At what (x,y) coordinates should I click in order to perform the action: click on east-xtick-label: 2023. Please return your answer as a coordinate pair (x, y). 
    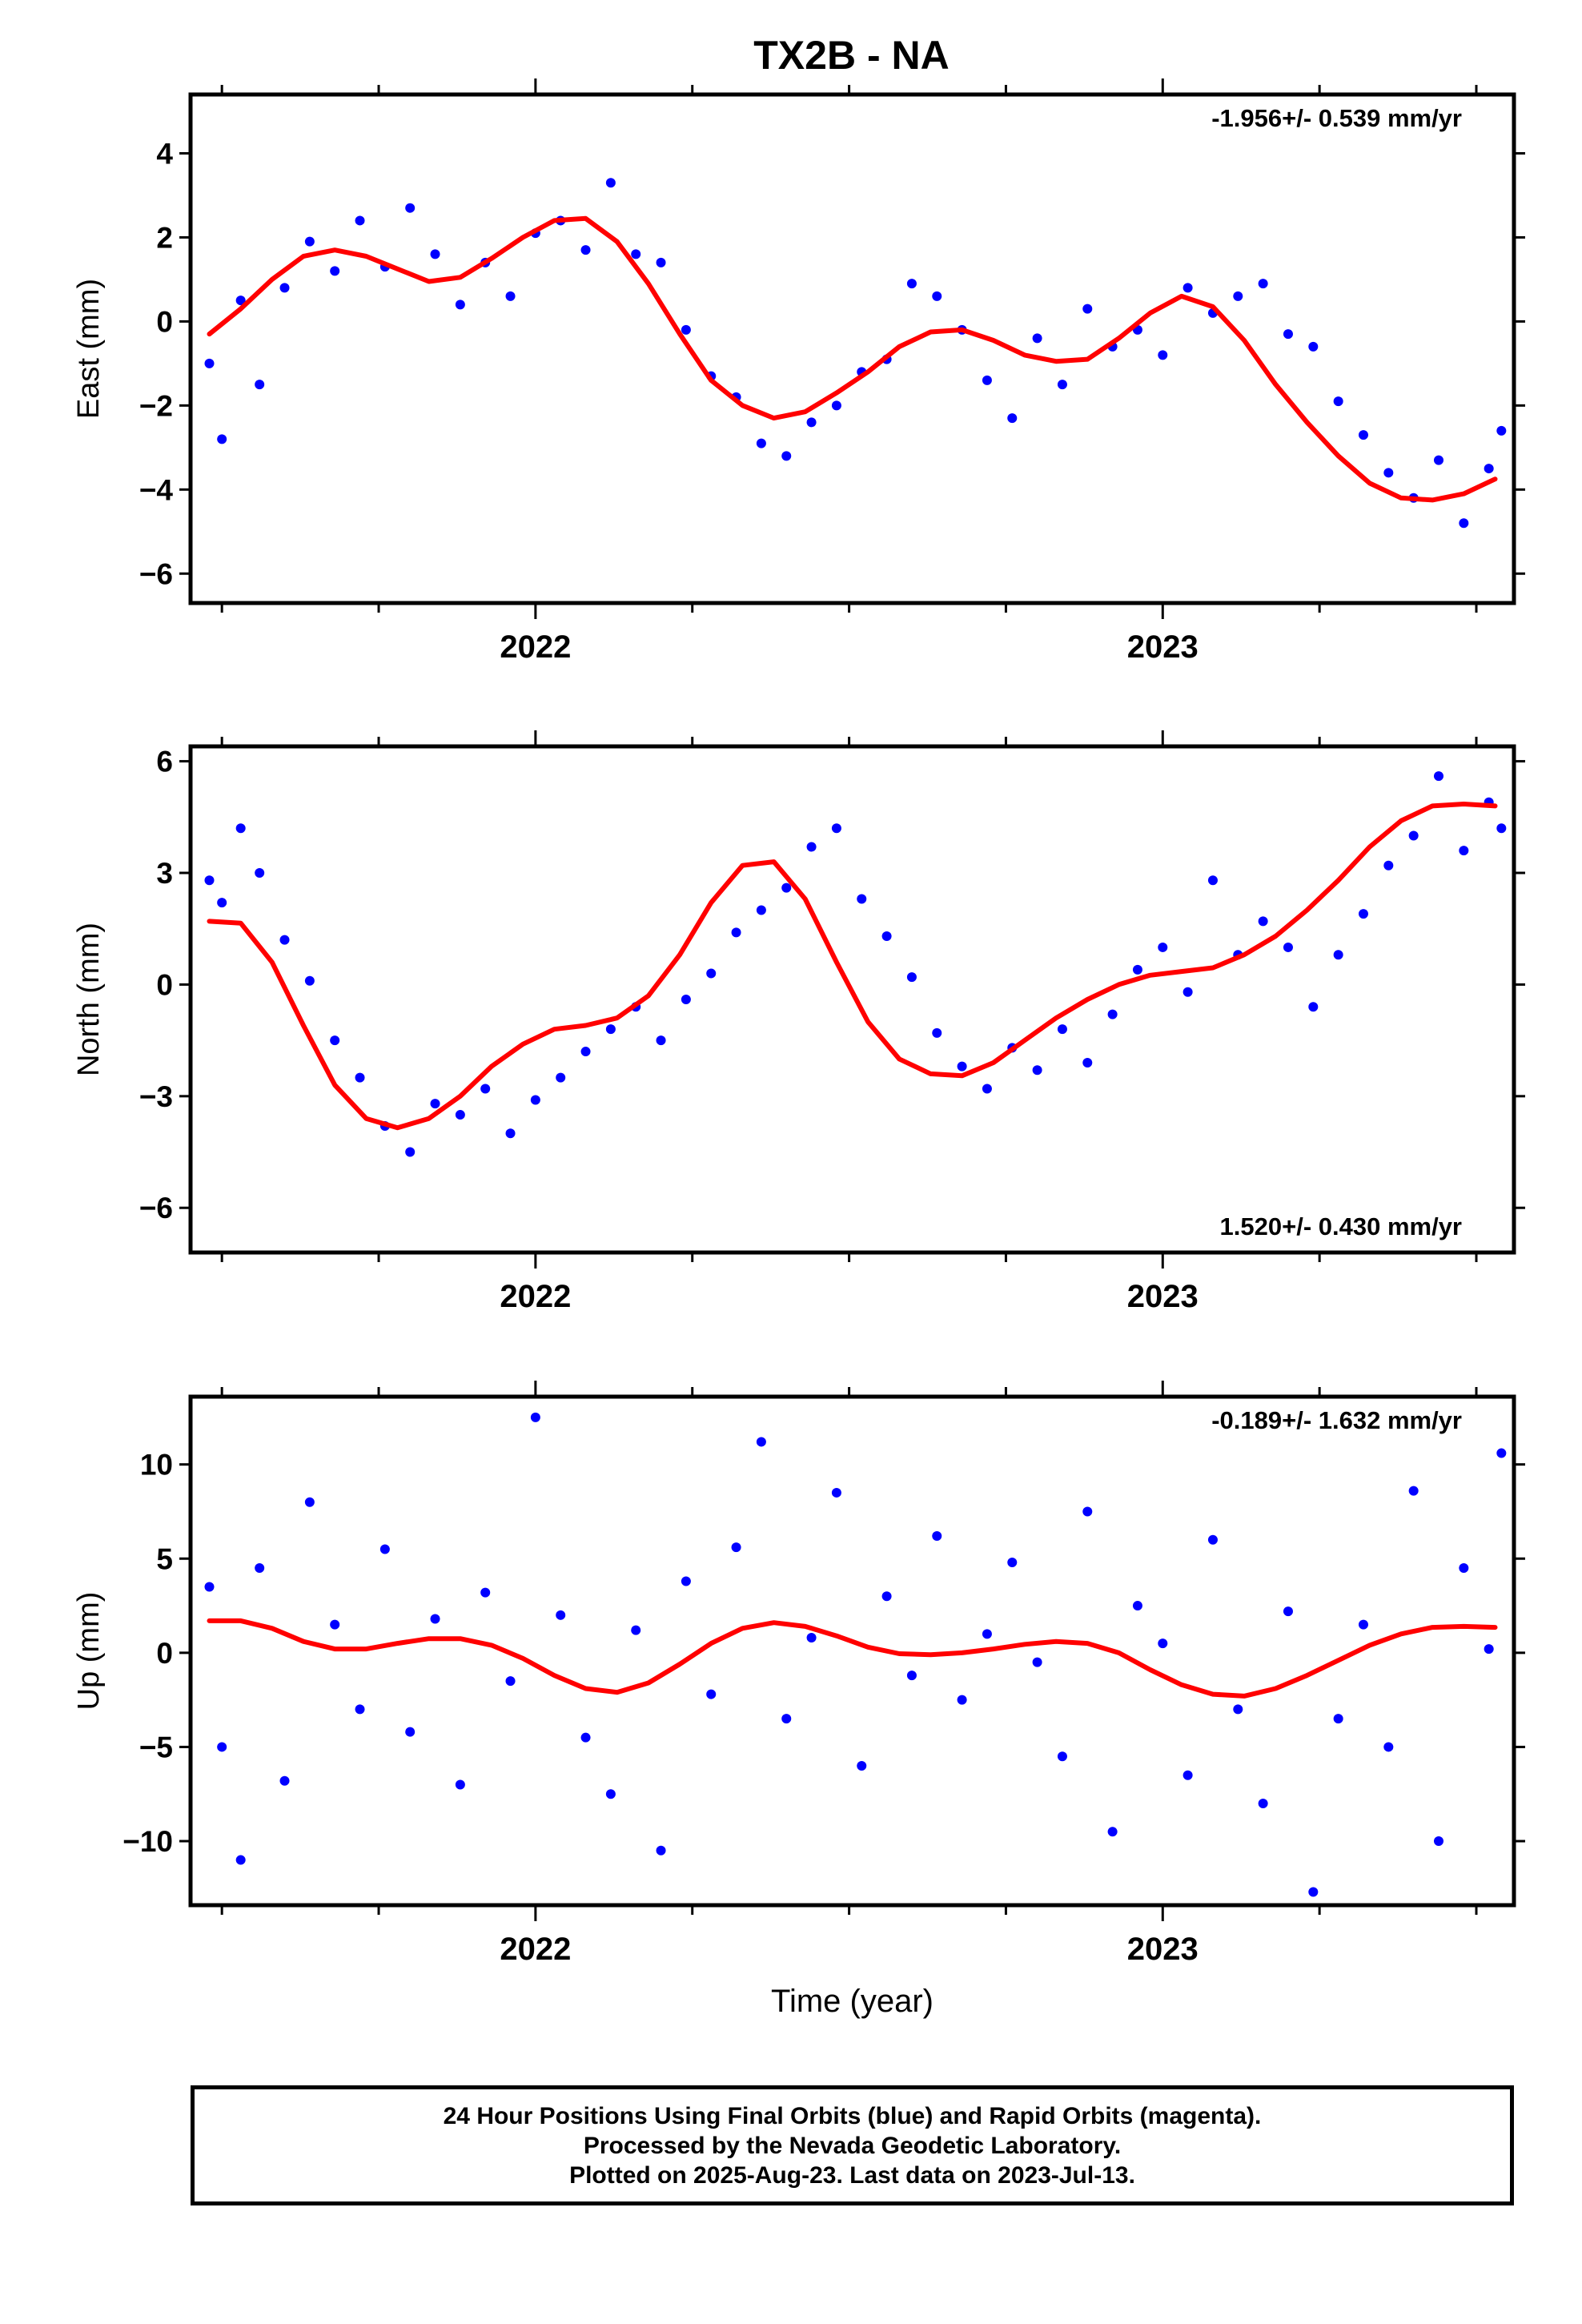
    Looking at the image, I should click on (1163, 647).